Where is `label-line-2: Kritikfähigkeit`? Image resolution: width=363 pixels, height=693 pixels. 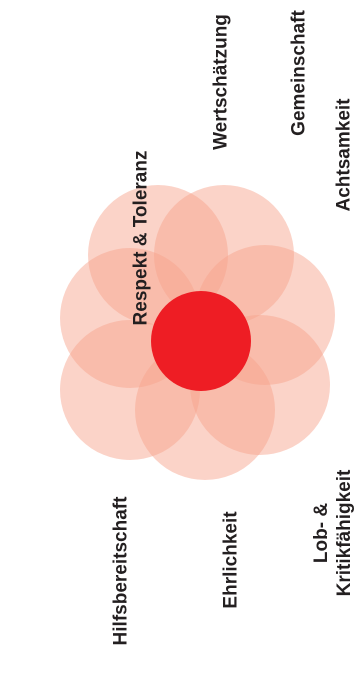 label-line-2: Kritikfähigkeit is located at coordinates (344, 533).